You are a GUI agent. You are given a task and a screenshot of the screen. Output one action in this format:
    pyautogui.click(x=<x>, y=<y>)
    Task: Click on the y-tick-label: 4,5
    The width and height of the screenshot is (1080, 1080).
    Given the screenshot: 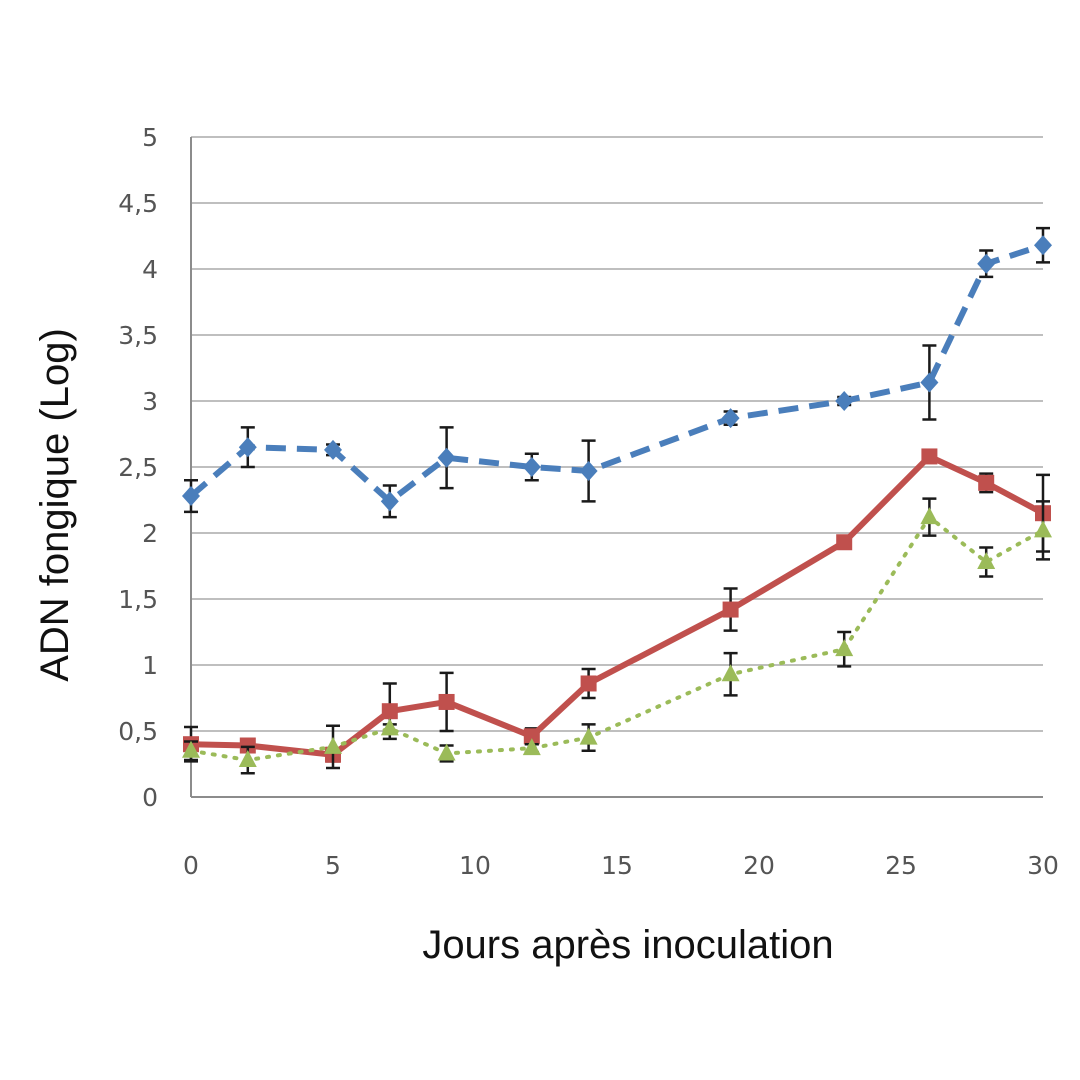 What is the action you would take?
    pyautogui.click(x=138, y=203)
    